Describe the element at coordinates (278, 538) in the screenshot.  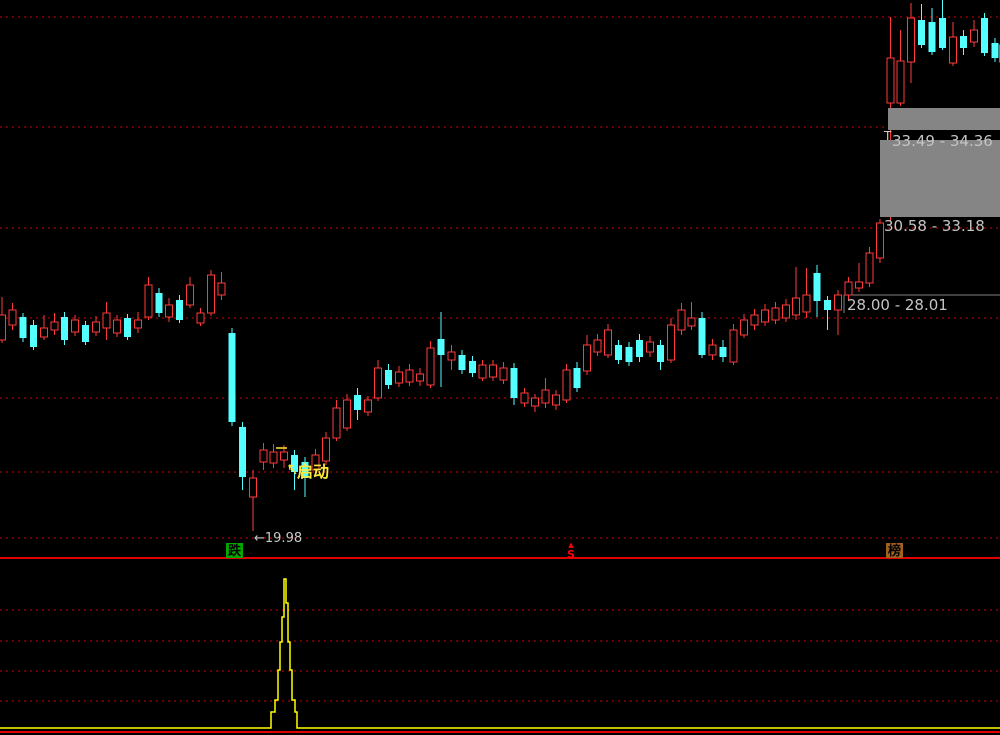
I see `low-price-label: ←19.98` at that location.